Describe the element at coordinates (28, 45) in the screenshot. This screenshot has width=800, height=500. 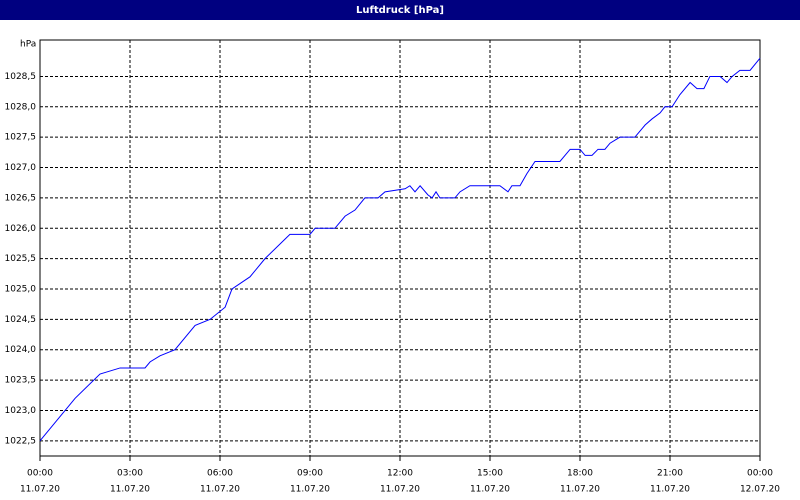
I see `y-unit: hPa` at that location.